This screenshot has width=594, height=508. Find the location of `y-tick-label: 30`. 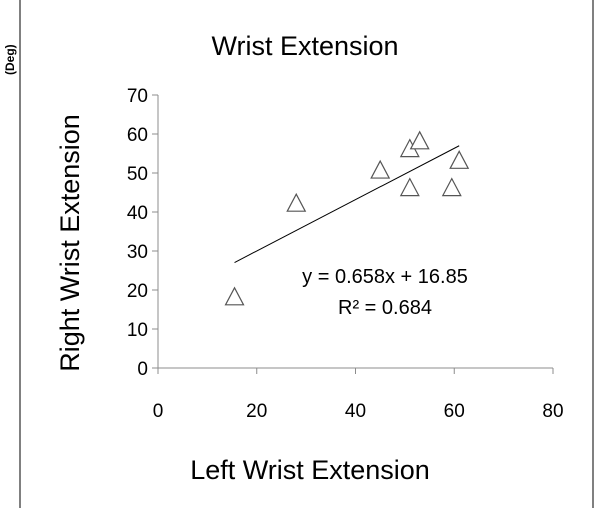

y-tick-label: 30 is located at coordinates (137, 252).